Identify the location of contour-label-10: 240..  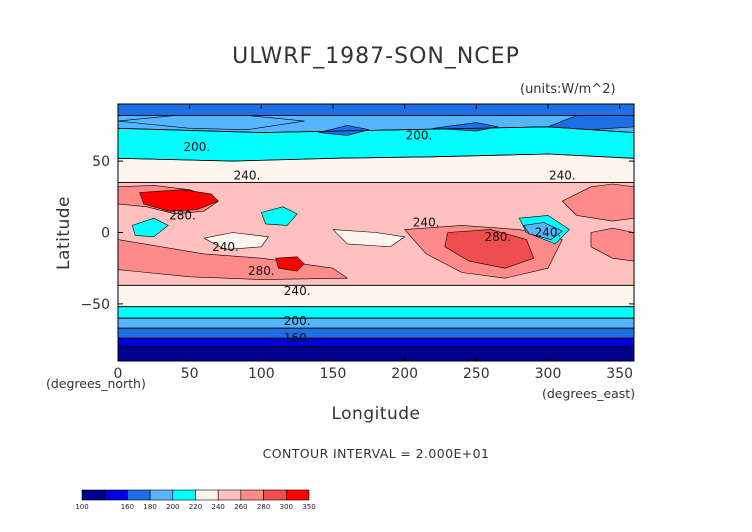
(297, 291).